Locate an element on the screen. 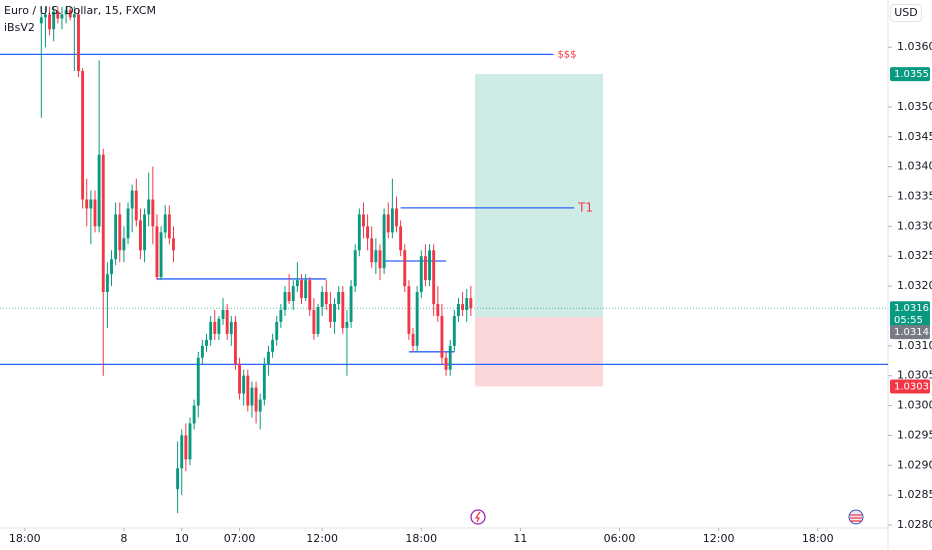 The height and width of the screenshot is (550, 932). x-tick-label: 12:00 is located at coordinates (719, 538).